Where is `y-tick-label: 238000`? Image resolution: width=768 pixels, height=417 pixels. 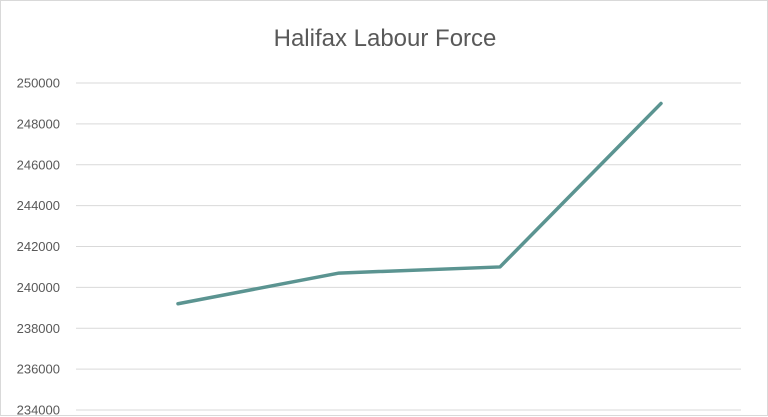 y-tick-label: 238000 is located at coordinates (38, 328).